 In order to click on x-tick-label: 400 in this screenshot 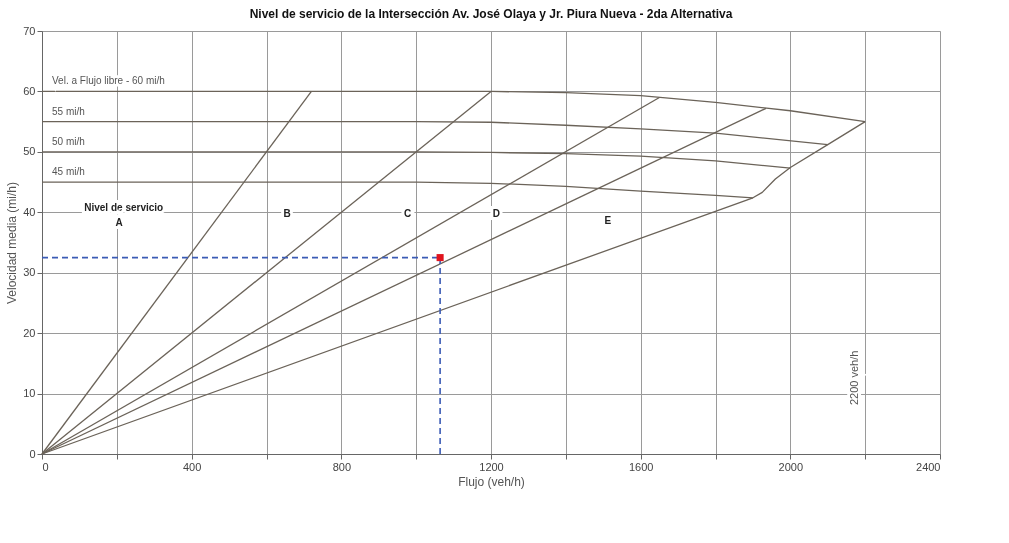, I will do `click(192, 466)`.